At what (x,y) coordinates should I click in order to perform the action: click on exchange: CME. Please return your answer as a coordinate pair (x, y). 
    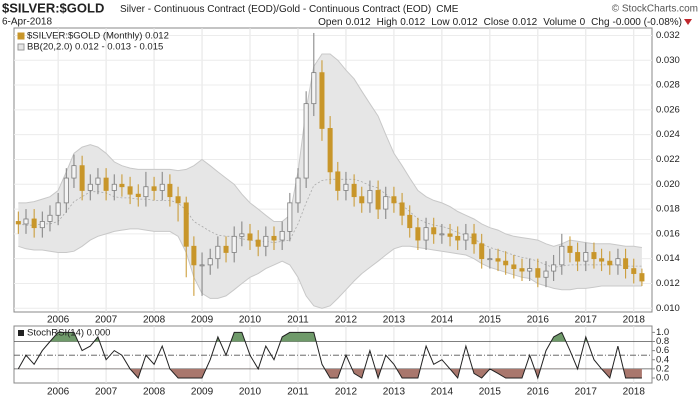
    Looking at the image, I should click on (447, 9).